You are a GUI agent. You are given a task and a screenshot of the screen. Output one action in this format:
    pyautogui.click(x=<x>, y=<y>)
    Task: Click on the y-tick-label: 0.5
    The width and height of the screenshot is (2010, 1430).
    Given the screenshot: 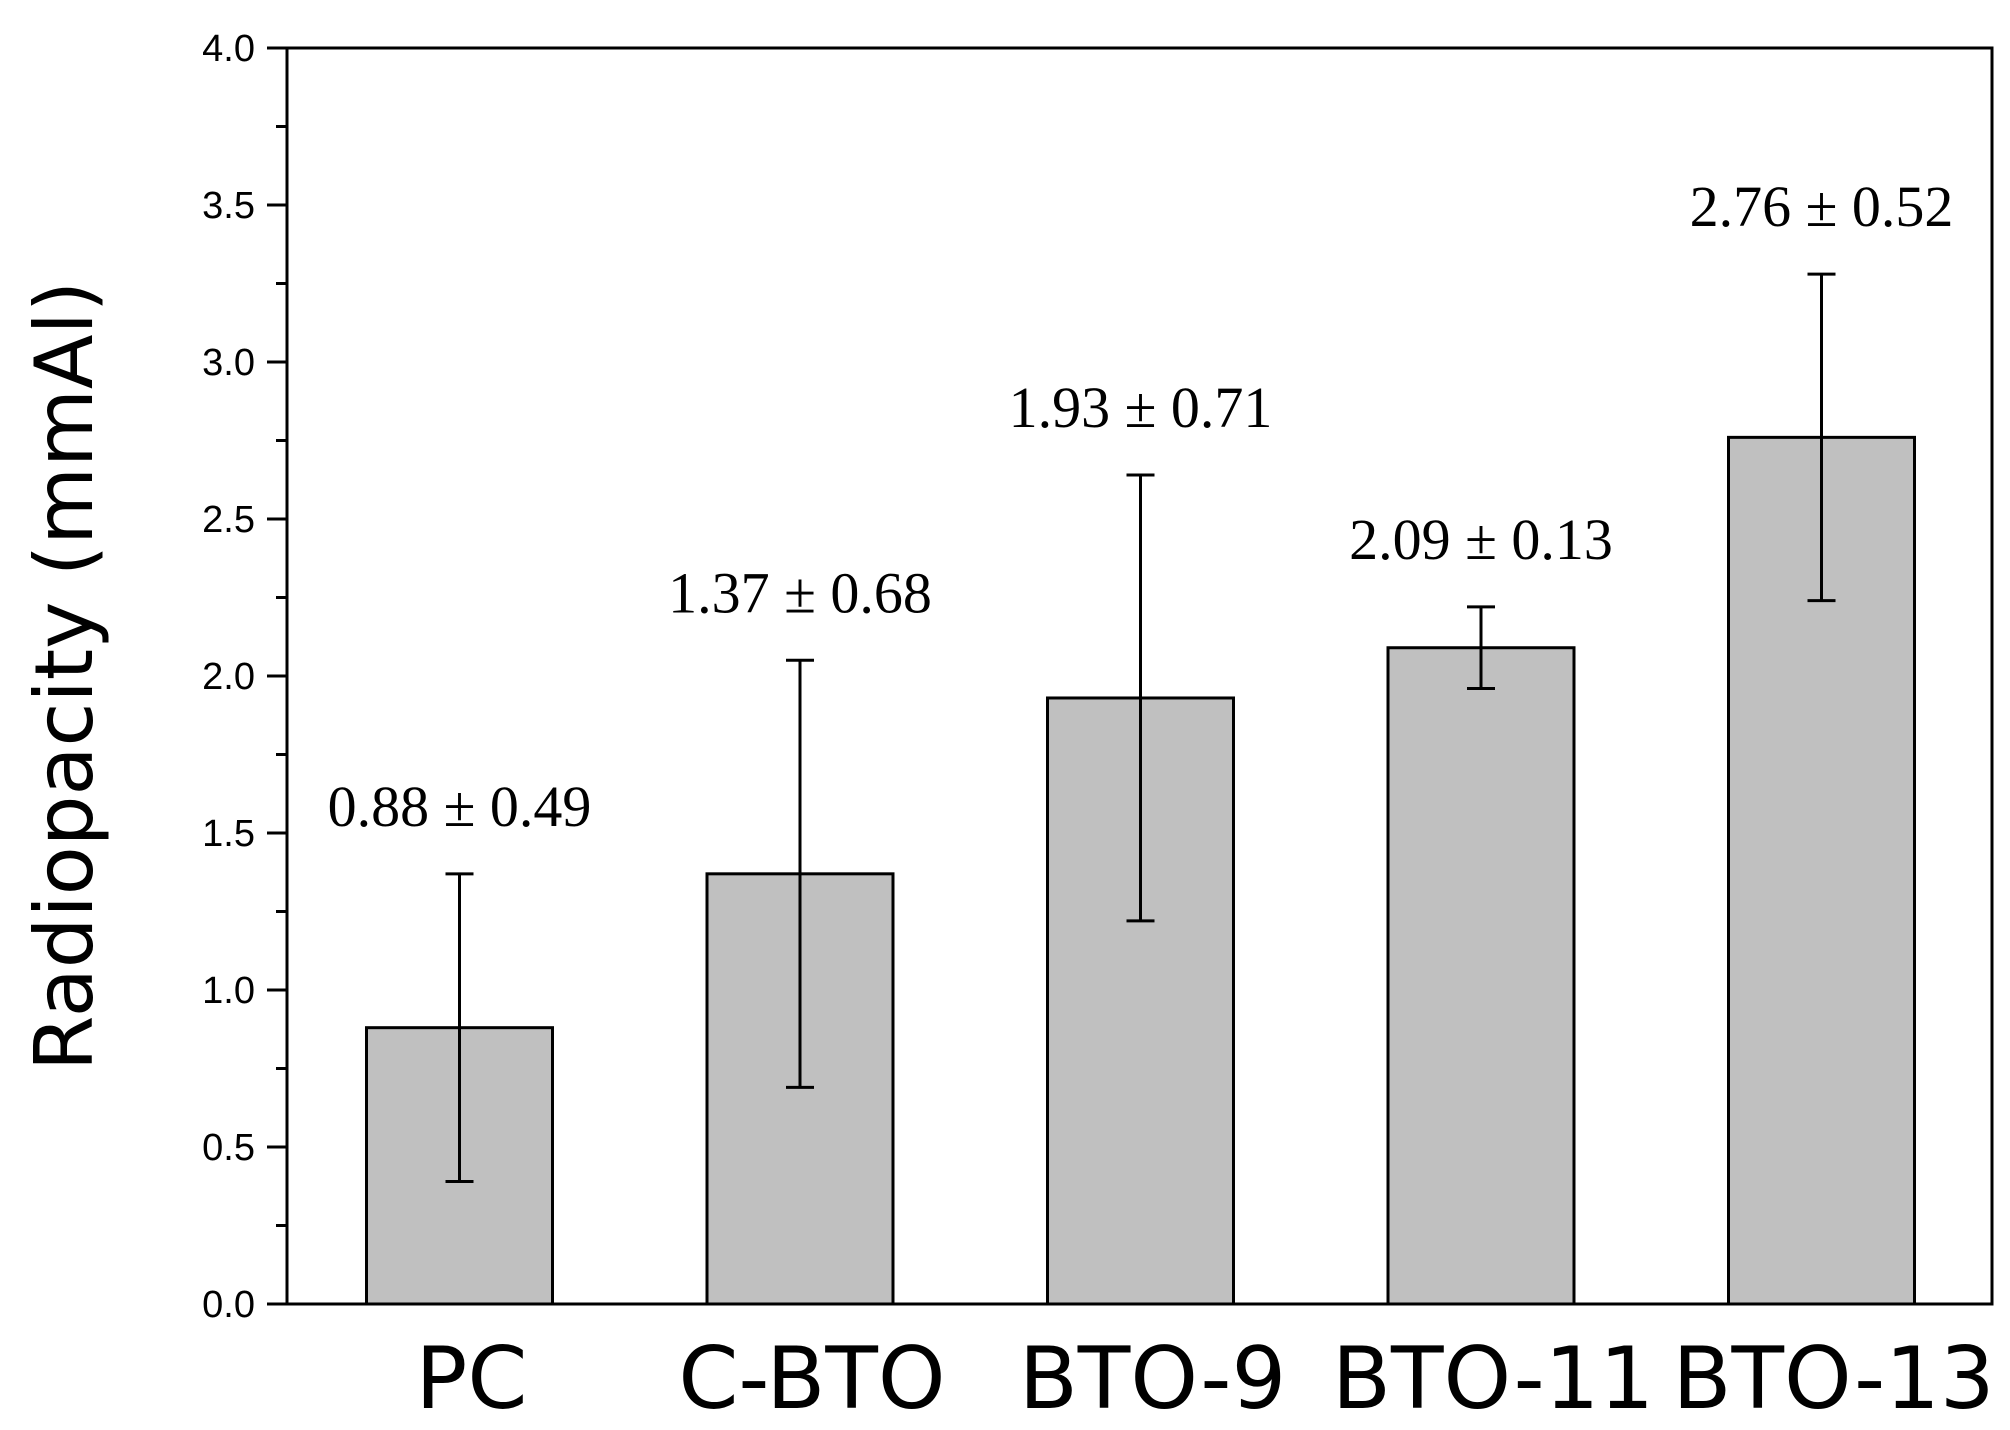 What is the action you would take?
    pyautogui.click(x=228, y=1148)
    